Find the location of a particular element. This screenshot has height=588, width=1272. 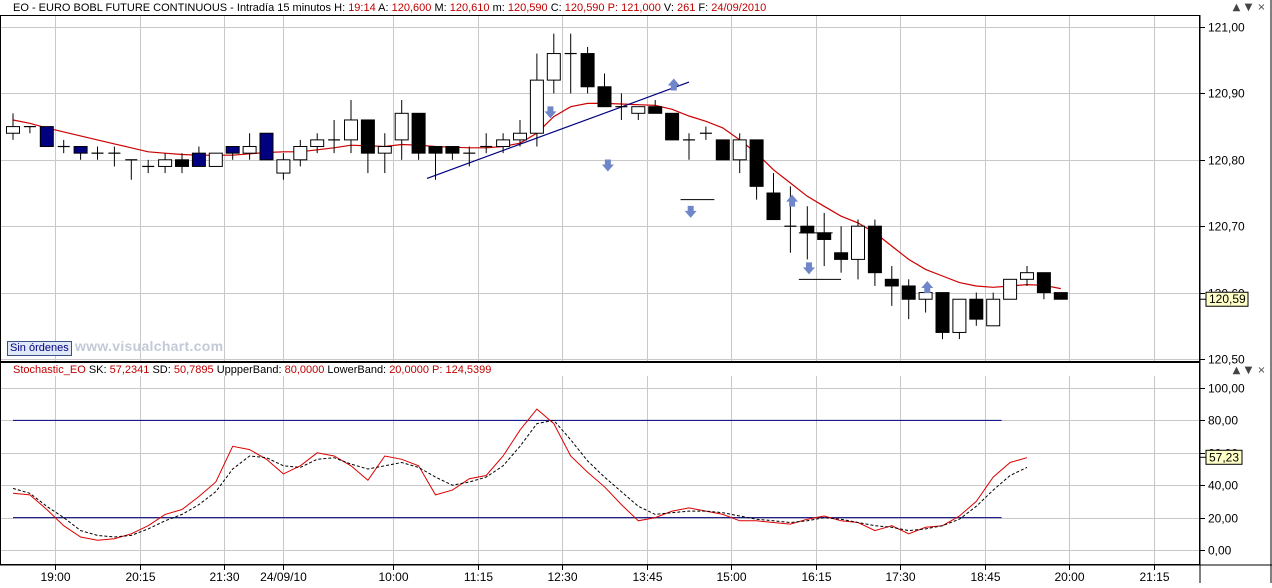

close-icon: × is located at coordinates (1261, 7).